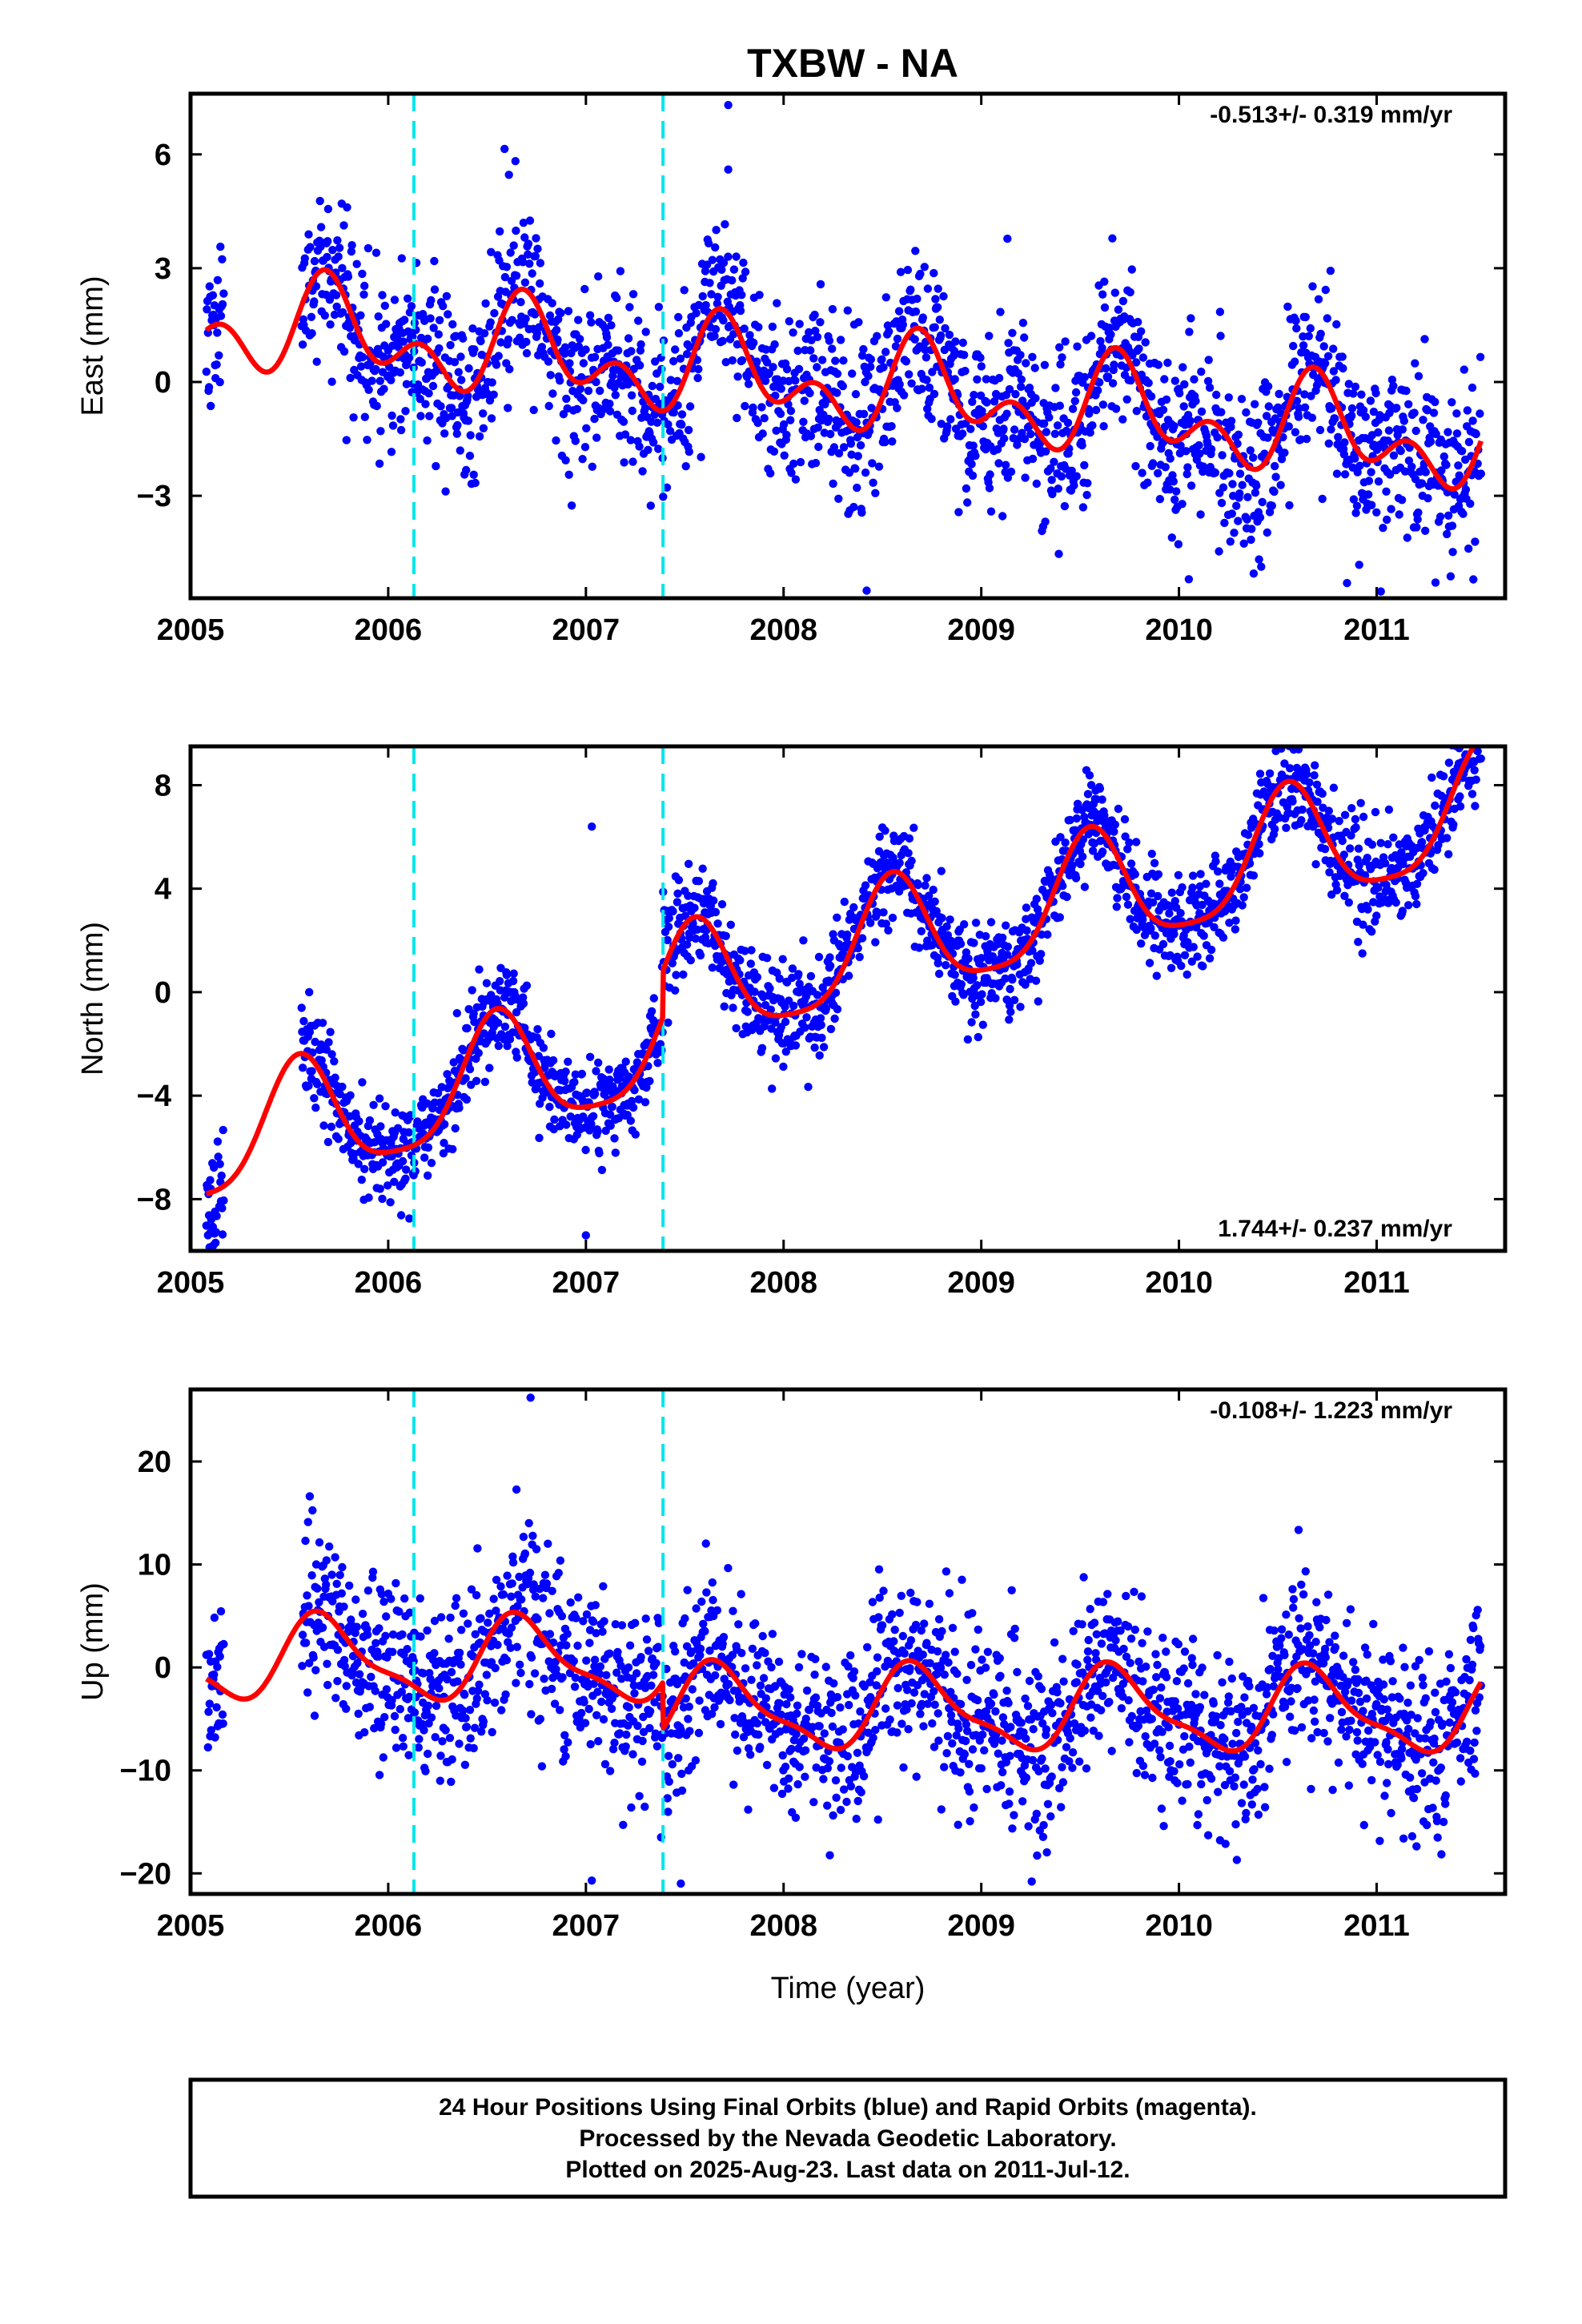 The image size is (1582, 2324). Describe the element at coordinates (163, 155) in the screenshot. I see `y-tick-label: 6` at that location.